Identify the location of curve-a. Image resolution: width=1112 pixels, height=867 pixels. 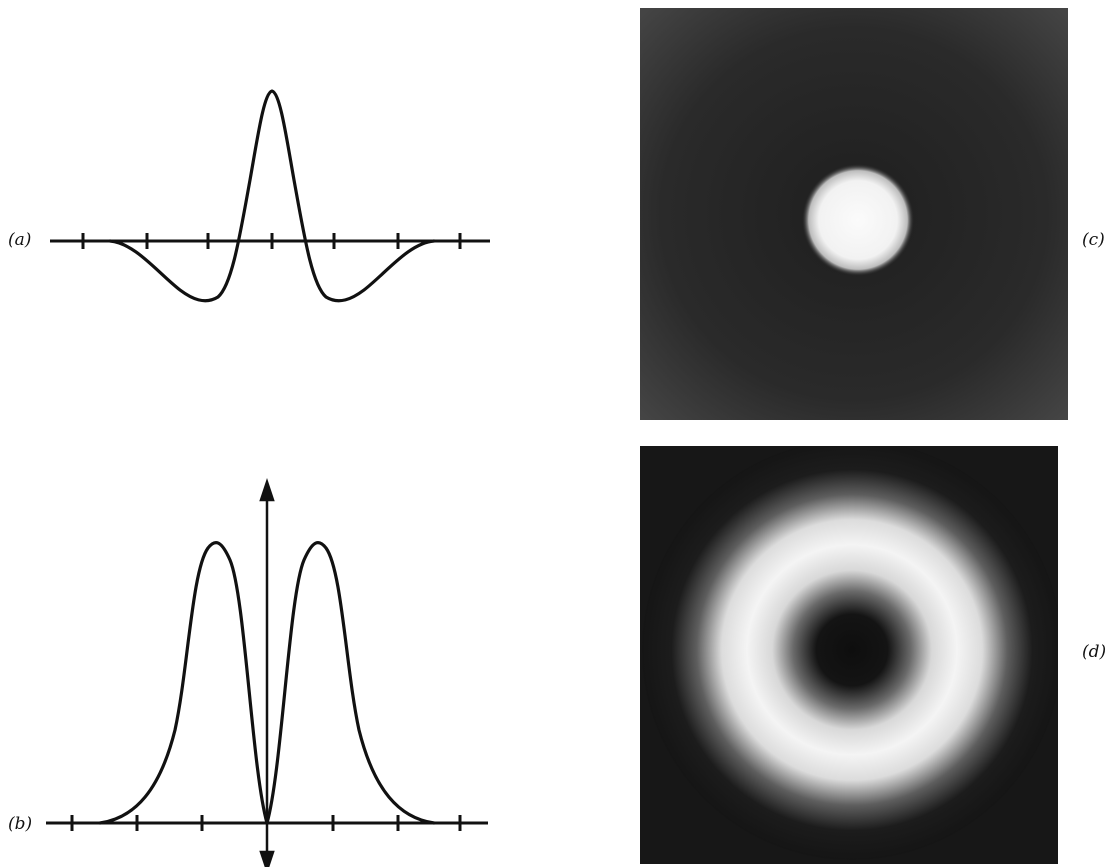
(272, 196).